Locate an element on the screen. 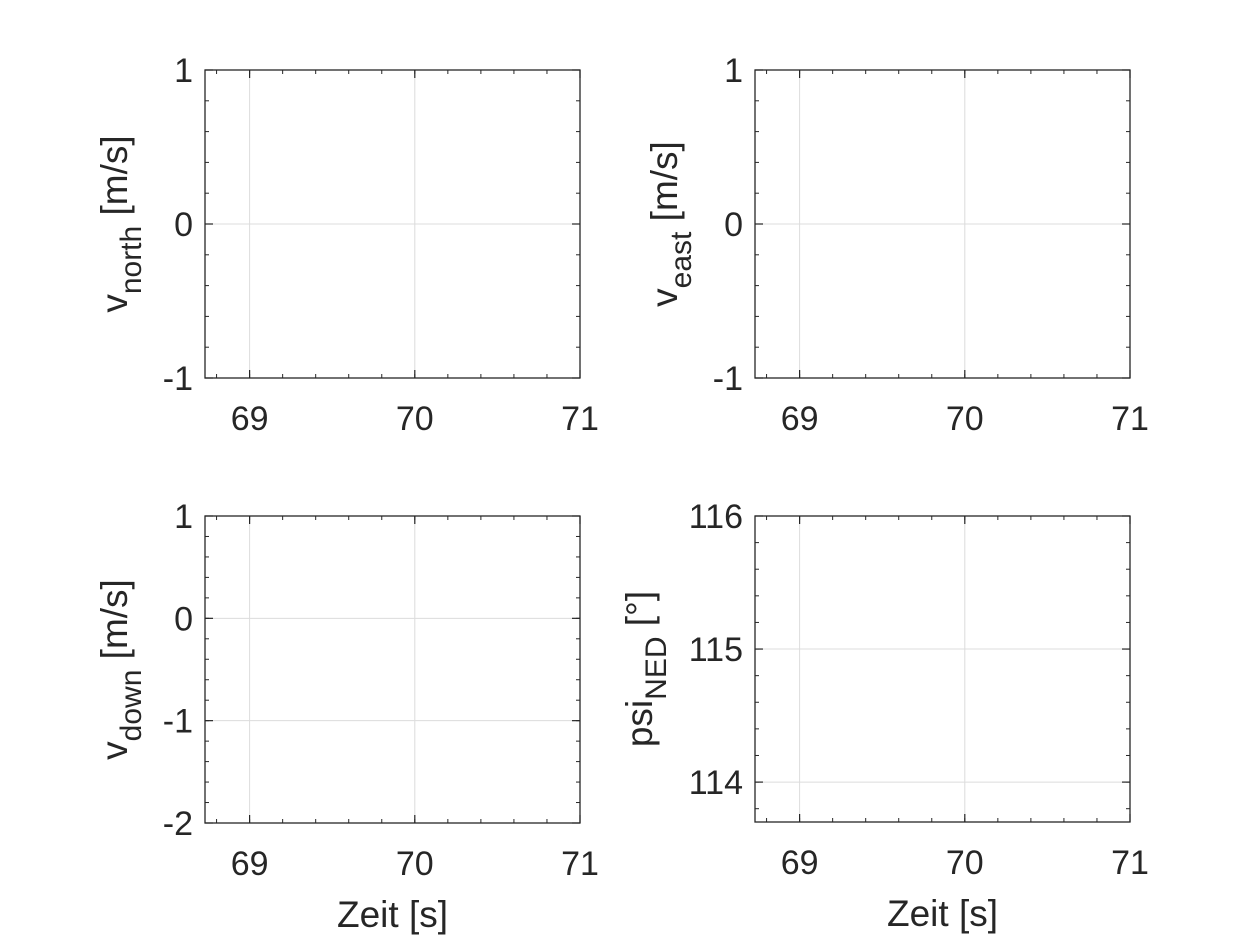 This screenshot has width=1250, height=938. y-tick-label: 116 is located at coordinates (716, 517).